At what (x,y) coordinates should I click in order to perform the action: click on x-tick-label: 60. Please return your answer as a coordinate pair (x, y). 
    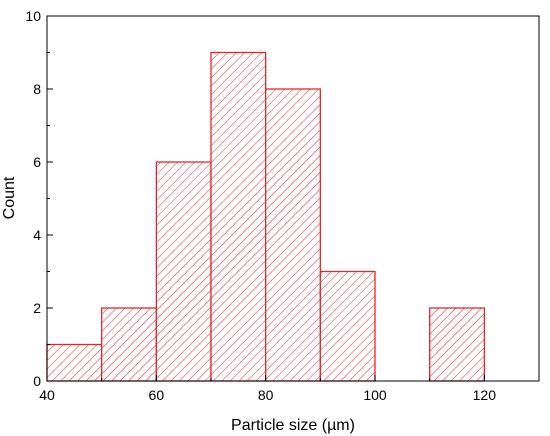
    Looking at the image, I should click on (157, 395).